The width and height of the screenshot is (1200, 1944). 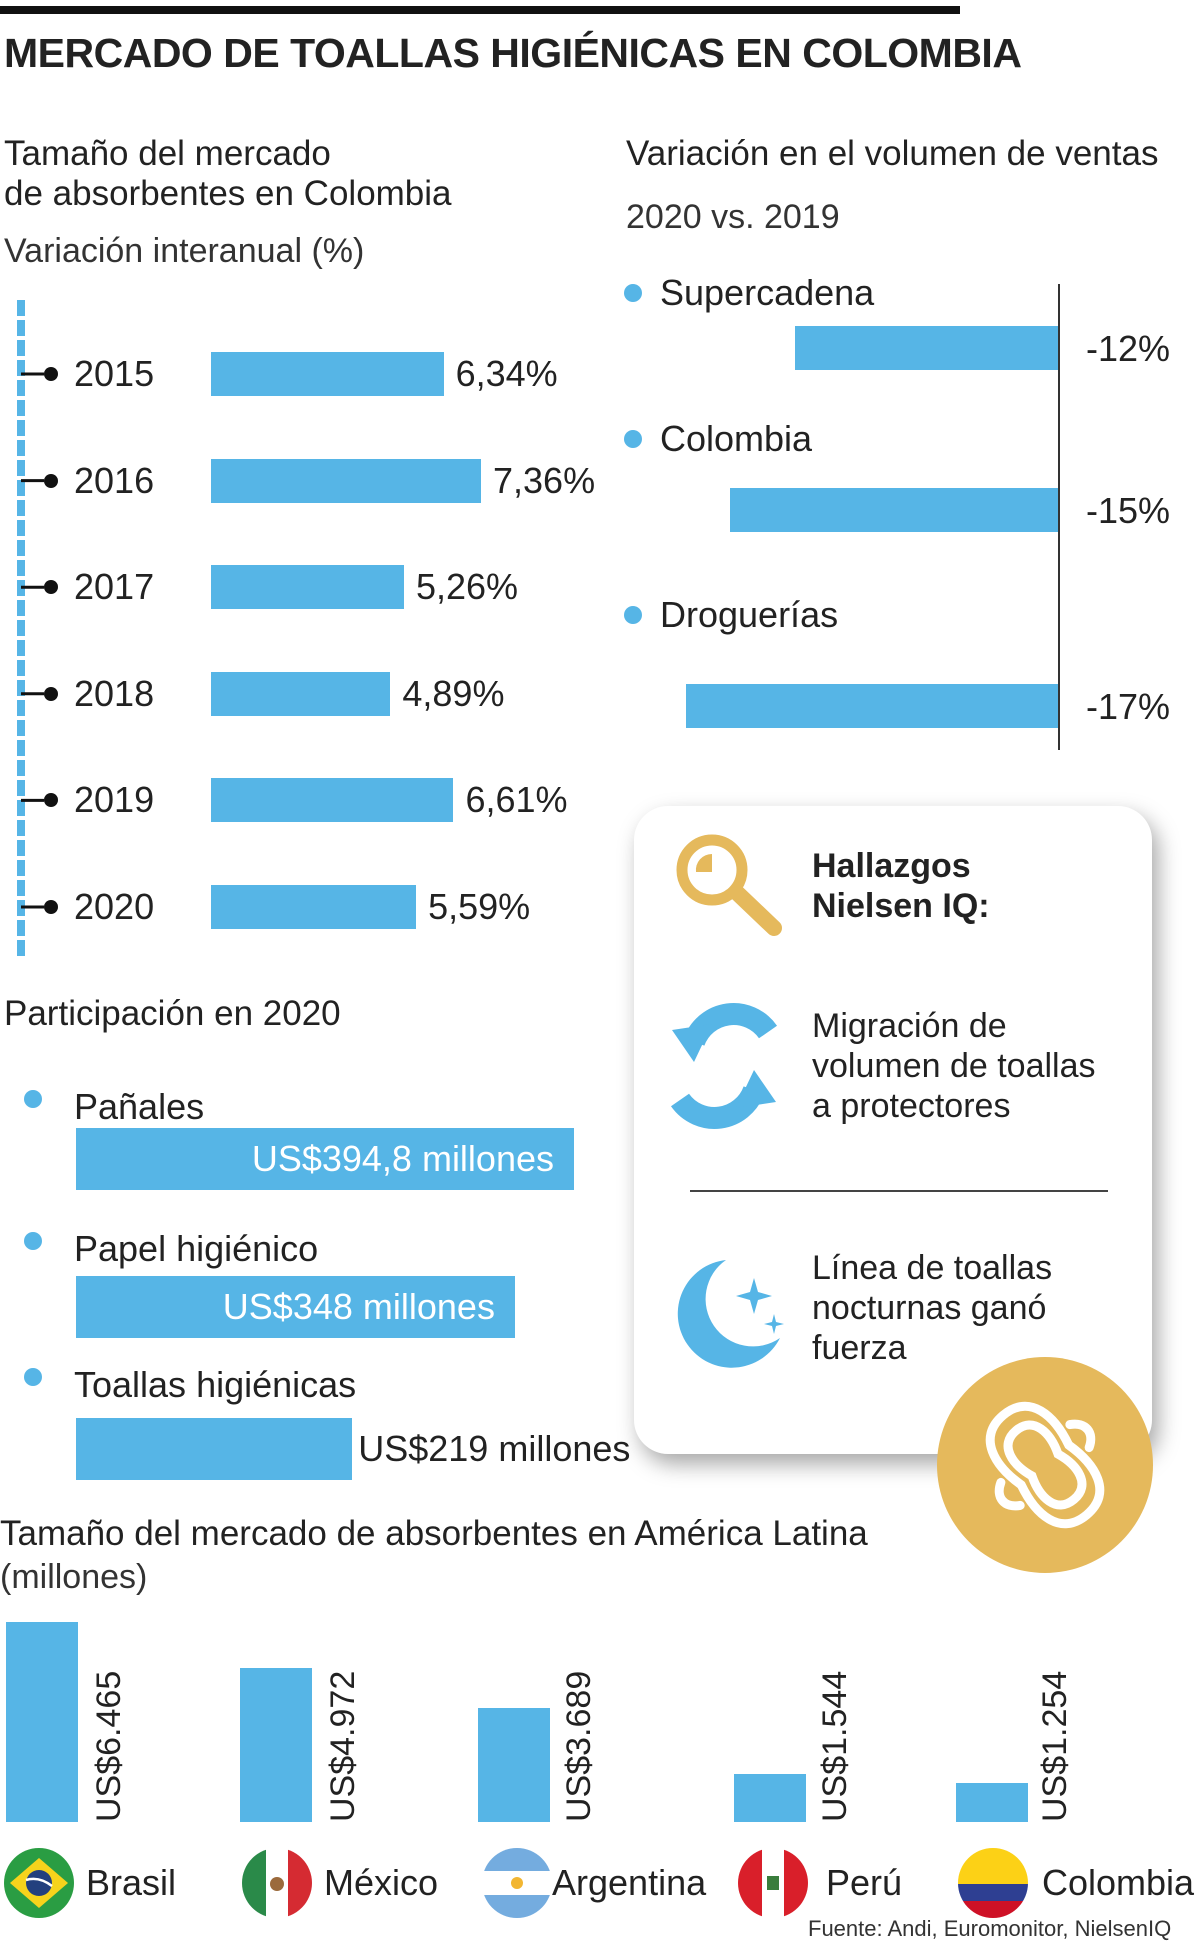 What do you see at coordinates (736, 438) in the screenshot?
I see `sales-category-label: Colombia` at bounding box center [736, 438].